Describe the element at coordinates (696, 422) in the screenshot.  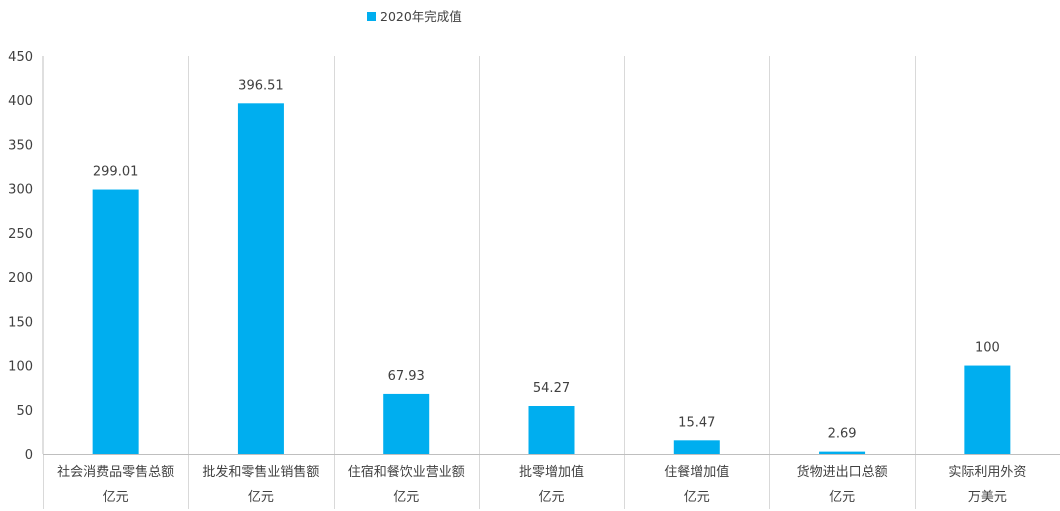
I see `data-label: 15.47` at that location.